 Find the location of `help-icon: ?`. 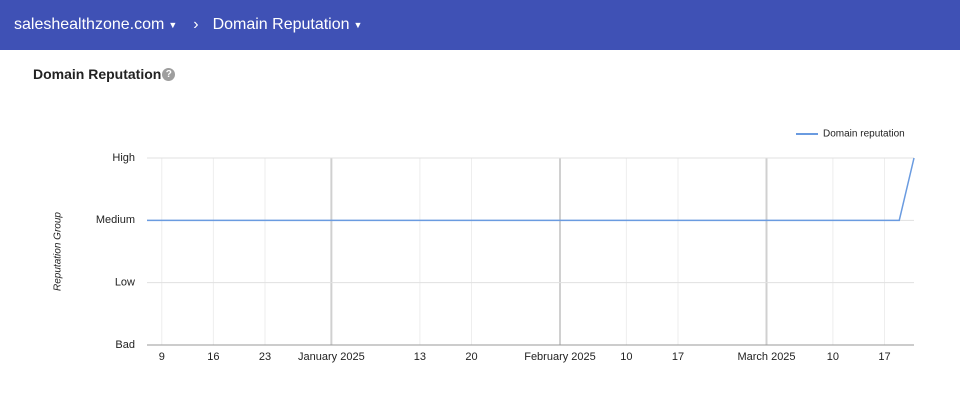

help-icon: ? is located at coordinates (169, 74).